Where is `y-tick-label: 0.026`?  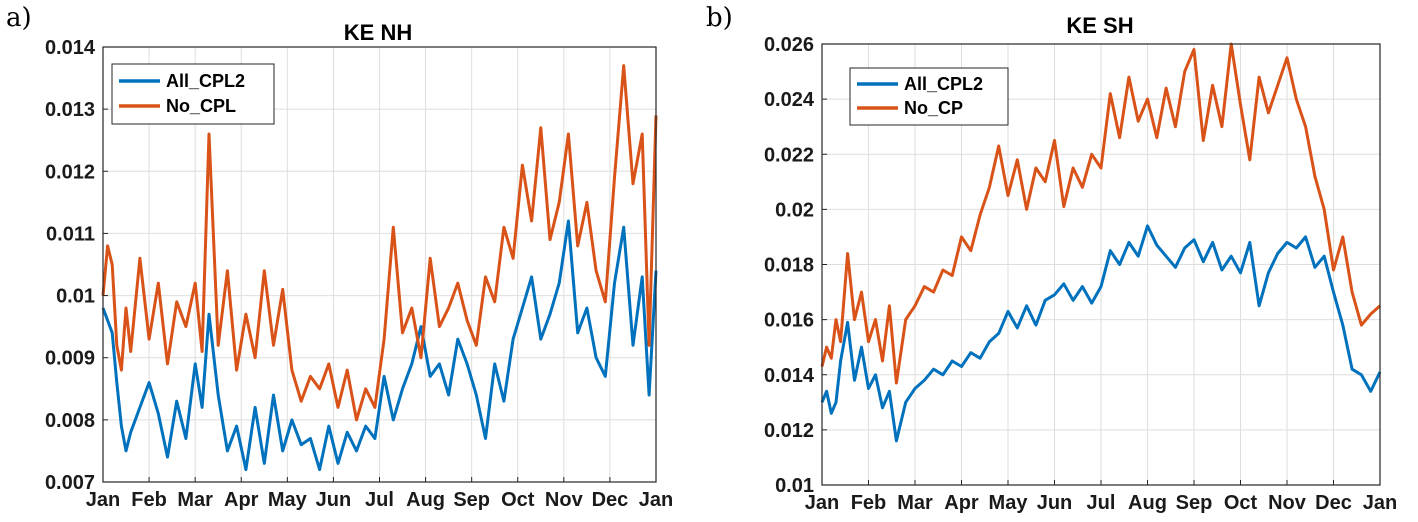 y-tick-label: 0.026 is located at coordinates (789, 45).